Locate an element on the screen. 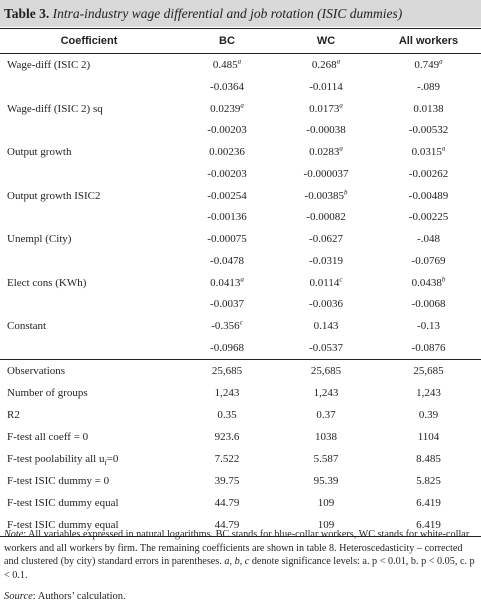 The height and width of the screenshot is (616, 481). coefficient-value: -0.00385 is located at coordinates (324, 195).